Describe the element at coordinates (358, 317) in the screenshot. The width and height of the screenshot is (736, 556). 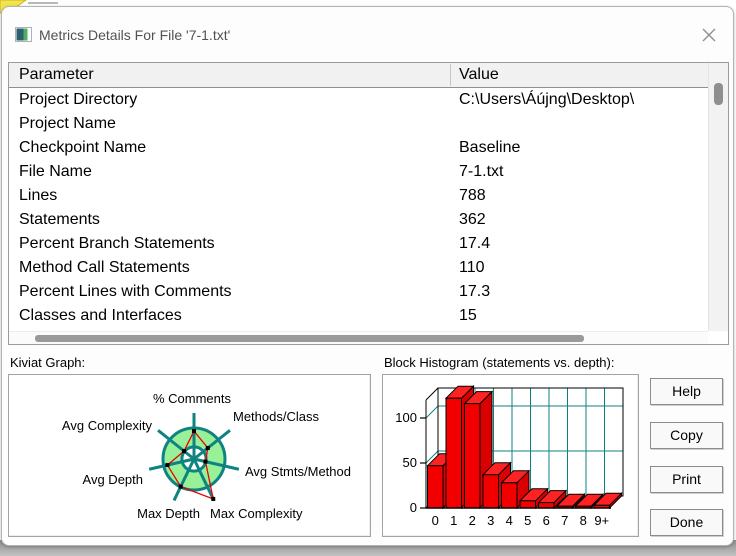
I see `table-row: Classes and Interfaces 15` at that location.